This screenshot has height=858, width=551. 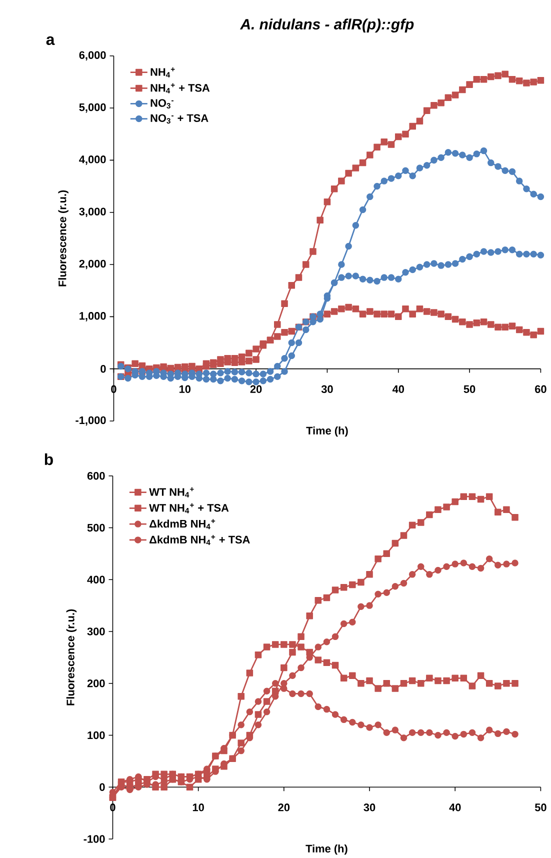 I want to click on y-tick-label: 400, so click(x=96, y=580).